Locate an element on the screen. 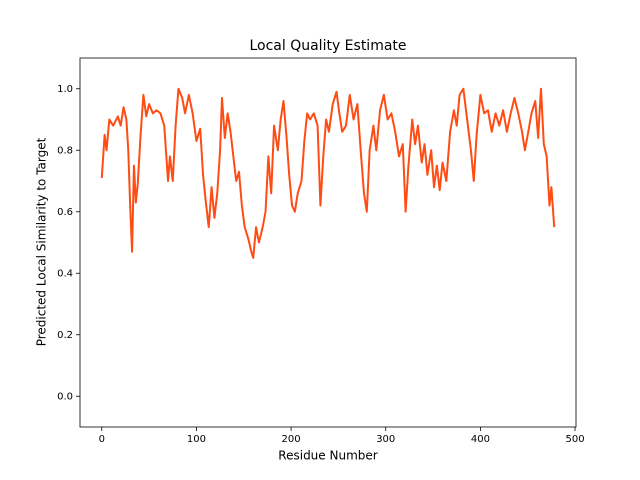 The height and width of the screenshot is (480, 640). x-tick-label: 100 is located at coordinates (196, 439).